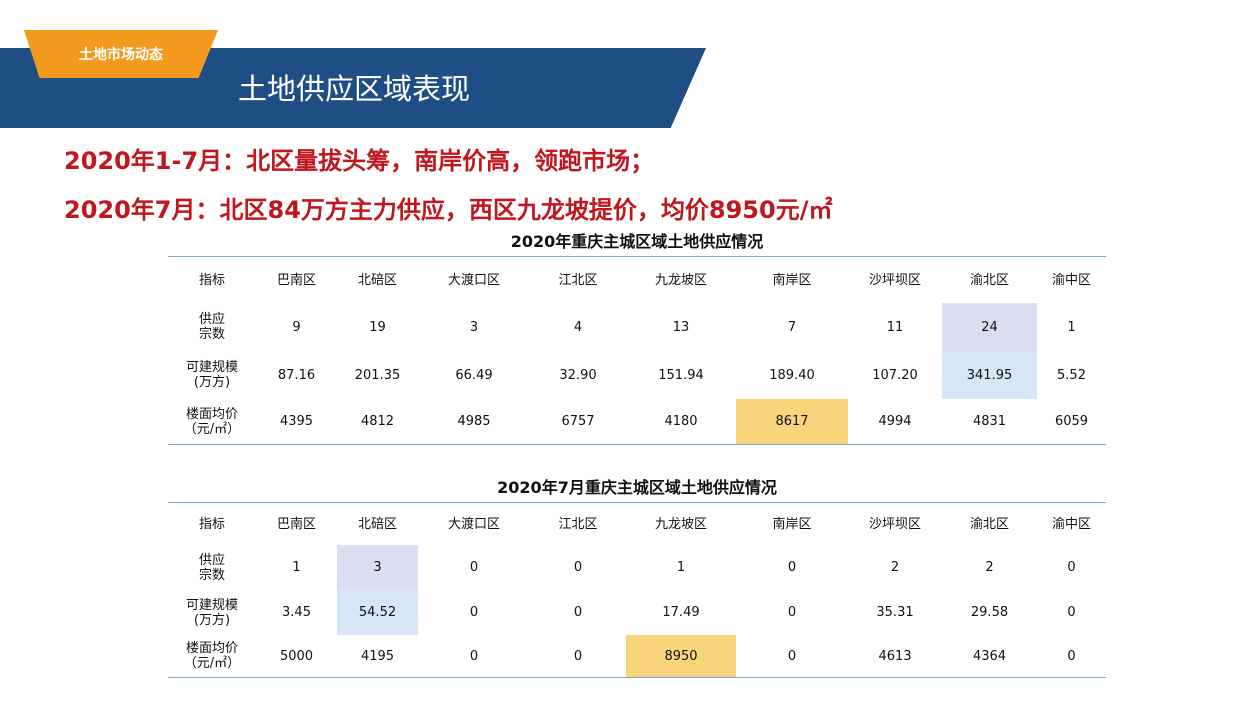 This screenshot has height=703, width=1250. I want to click on data-cell: 4, so click(578, 327).